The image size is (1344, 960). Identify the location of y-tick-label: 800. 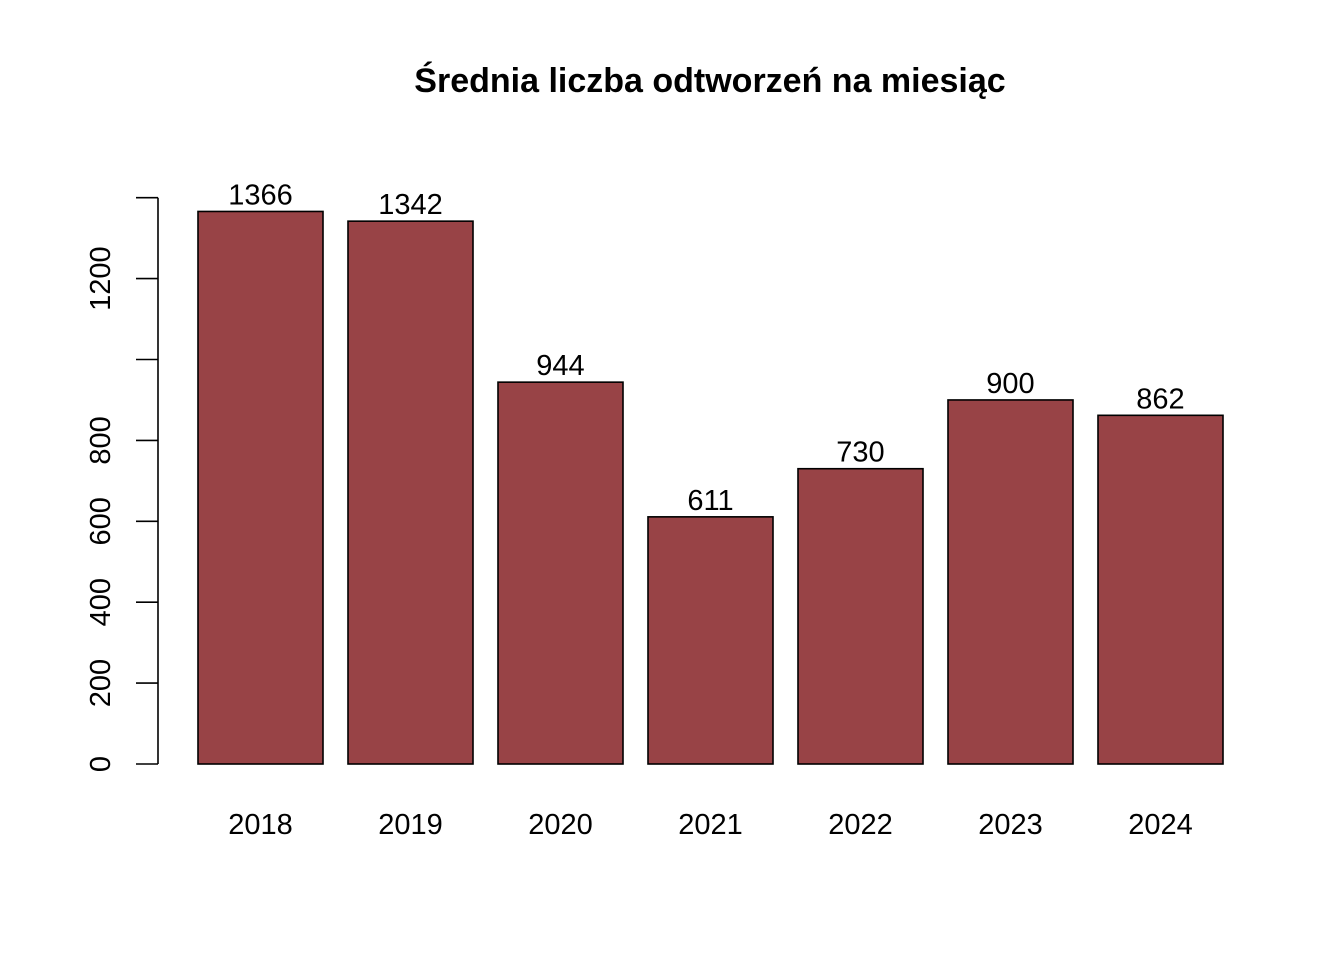
(101, 440).